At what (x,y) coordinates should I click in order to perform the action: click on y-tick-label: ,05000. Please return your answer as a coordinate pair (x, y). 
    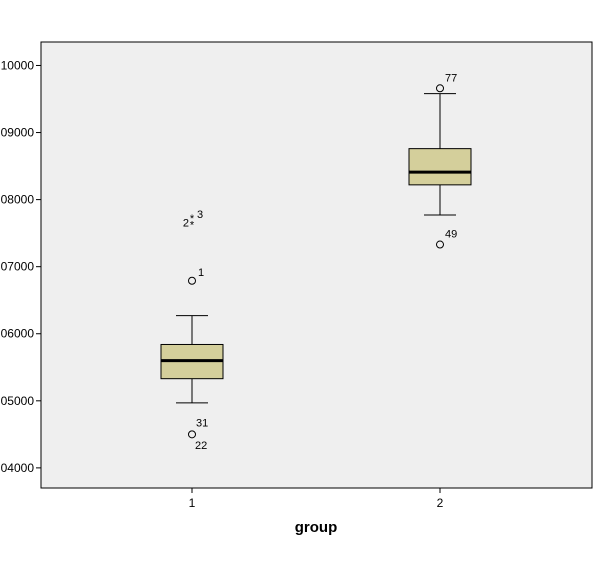
    Looking at the image, I should click on (17, 401).